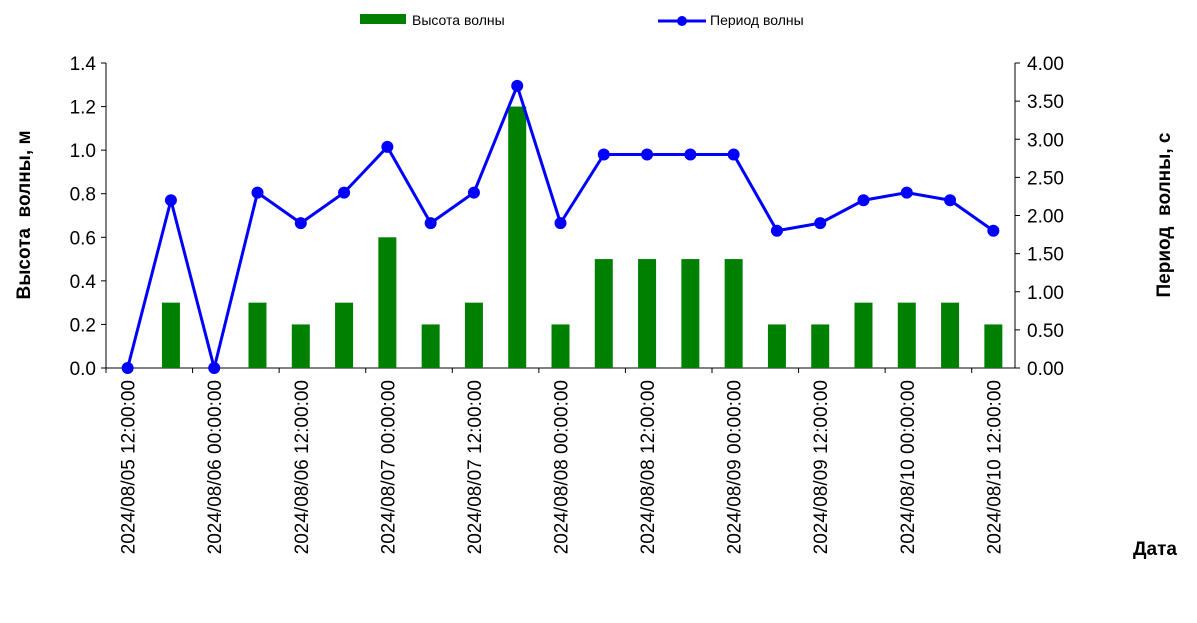  Describe the element at coordinates (908, 467) in the screenshot. I see `x-tick-label: 2024/08/10 00:00:00` at that location.